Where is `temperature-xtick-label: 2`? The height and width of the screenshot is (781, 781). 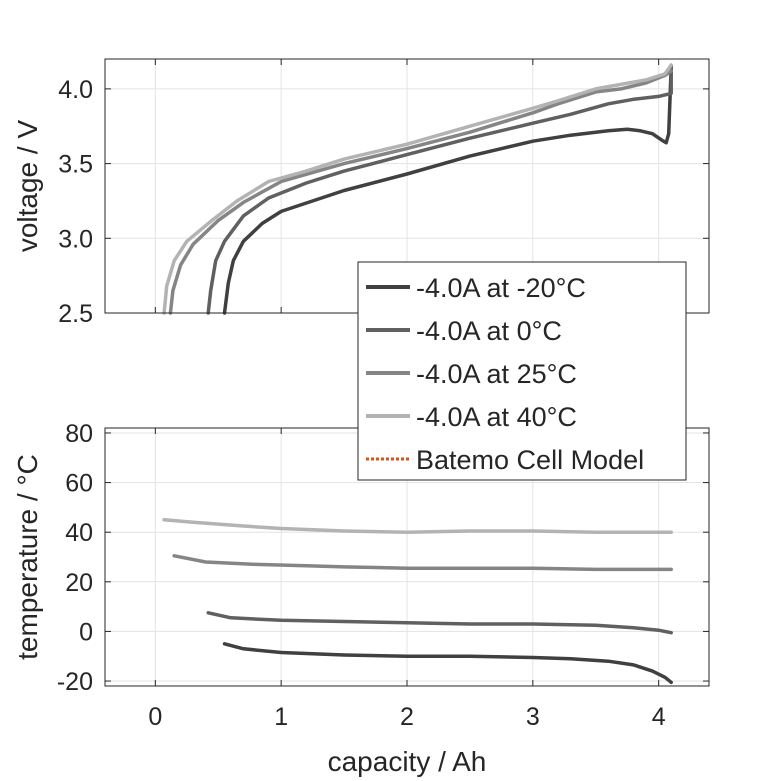 temperature-xtick-label: 2 is located at coordinates (407, 717).